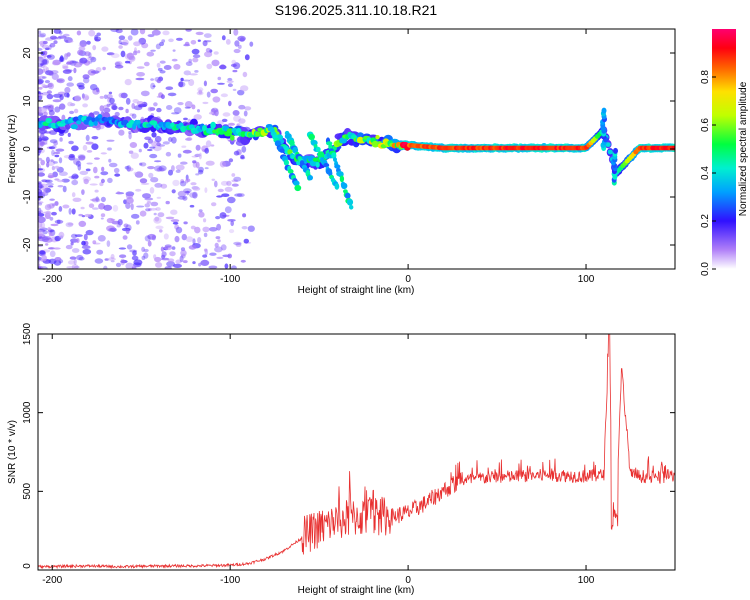 The width and height of the screenshot is (750, 600). Describe the element at coordinates (27, 101) in the screenshot. I see `y-tick-label: 10` at that location.